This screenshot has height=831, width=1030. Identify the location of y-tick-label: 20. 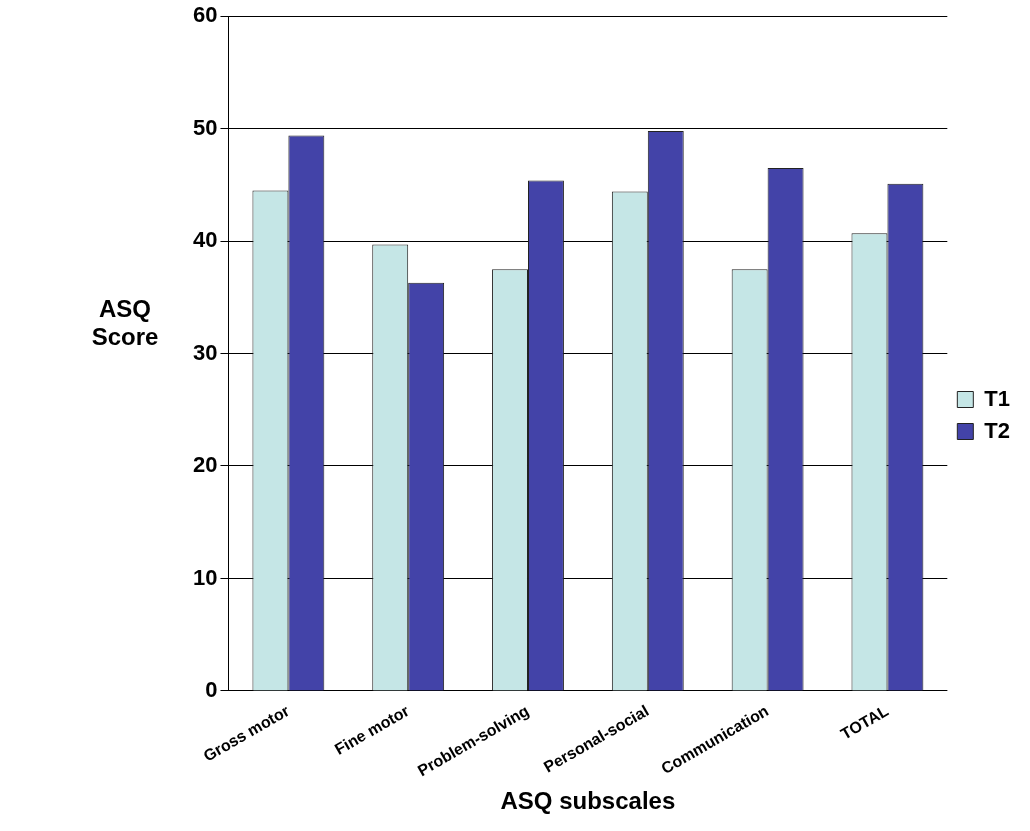
(205, 465).